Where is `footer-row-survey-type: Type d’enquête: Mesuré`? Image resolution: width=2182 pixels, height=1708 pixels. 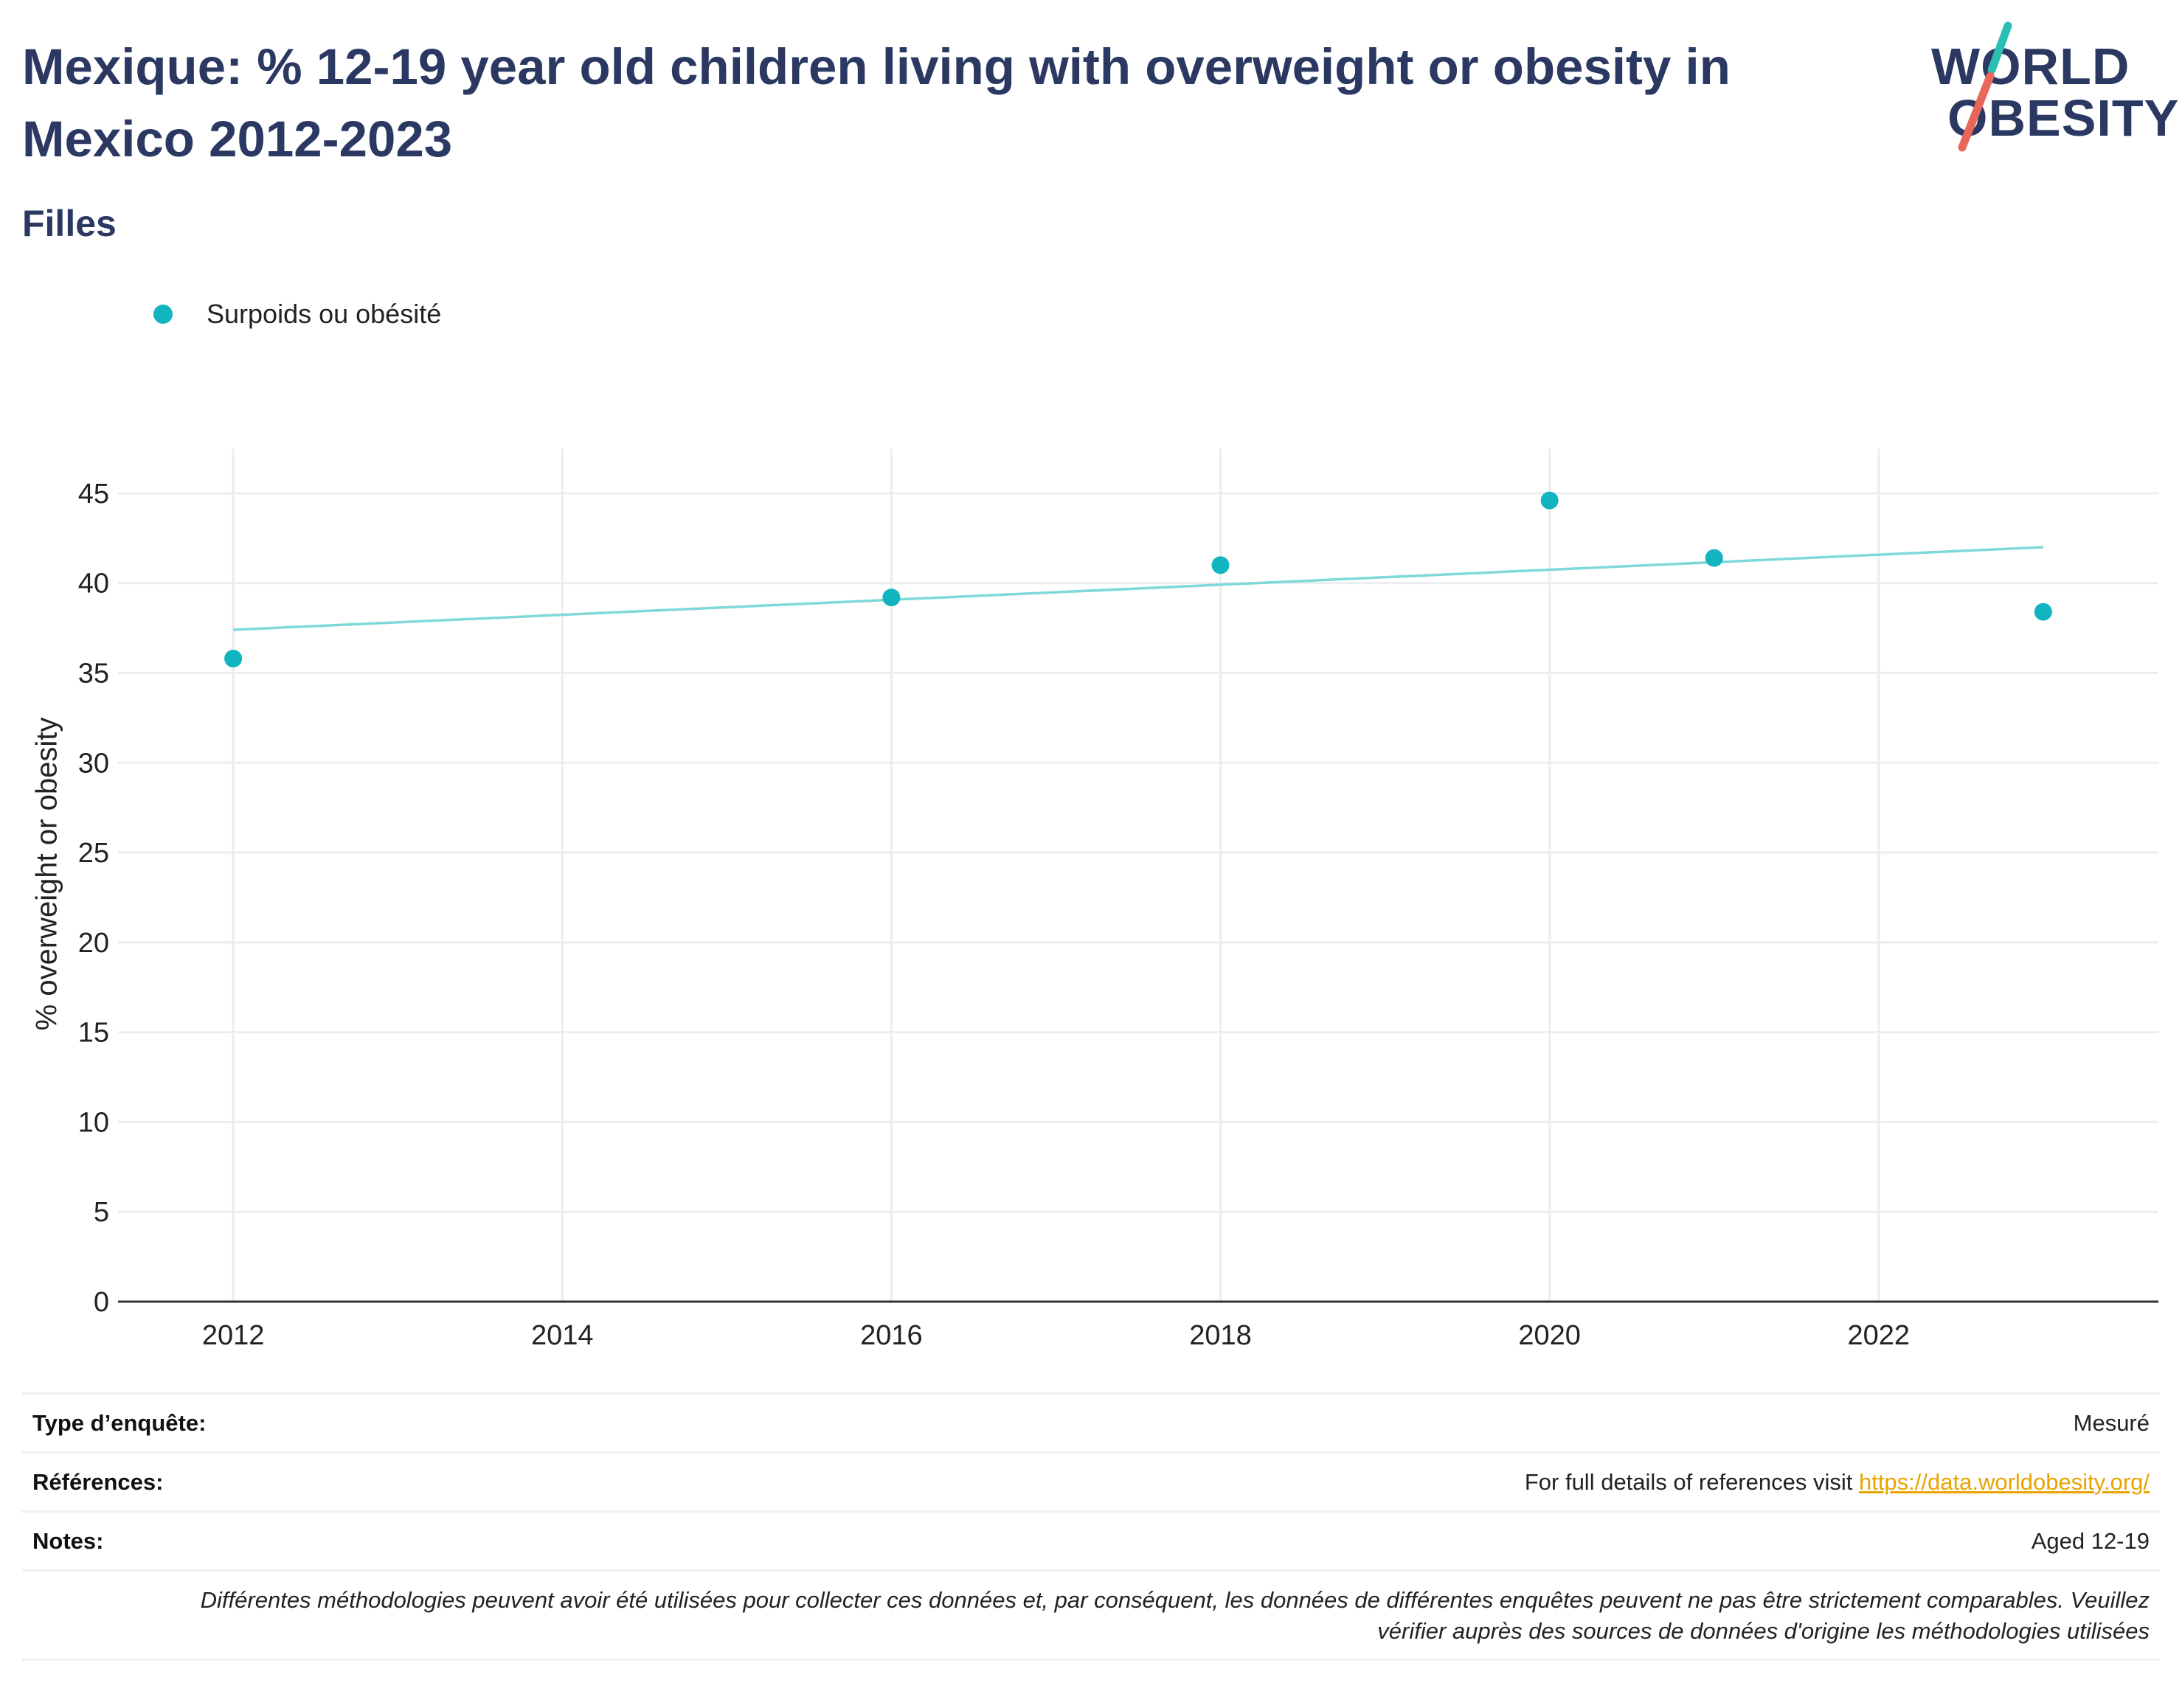
footer-row-survey-type: Type d’enquête: Mesuré is located at coordinates (1091, 1421).